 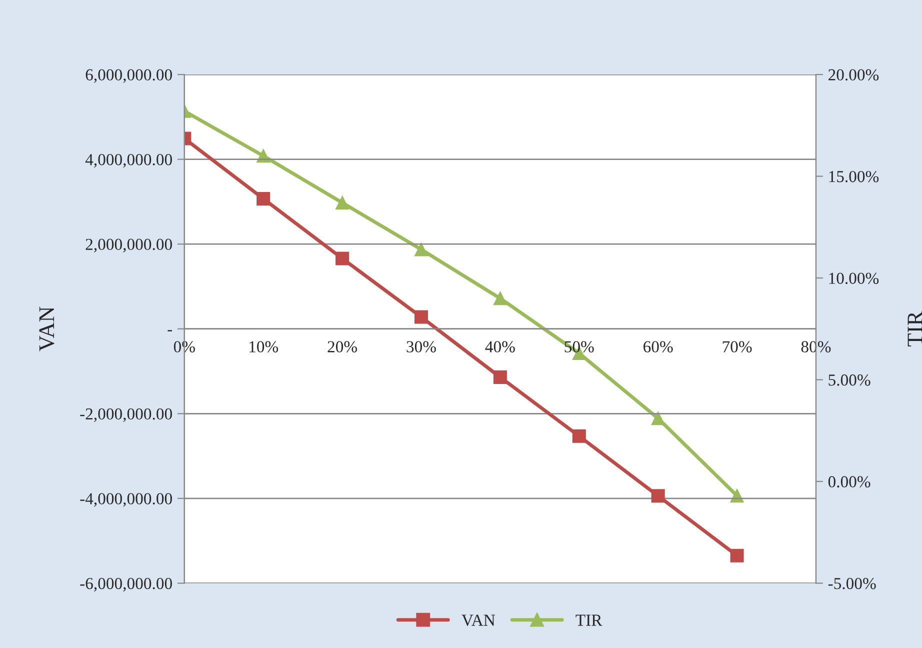 I want to click on legend-label: VAN, so click(x=479, y=620).